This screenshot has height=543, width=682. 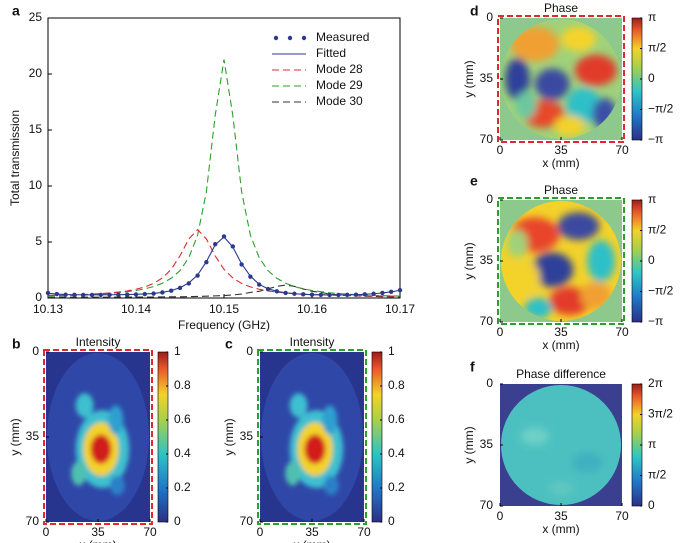 What do you see at coordinates (339, 85) in the screenshot?
I see `legend-label: Mode 29` at bounding box center [339, 85].